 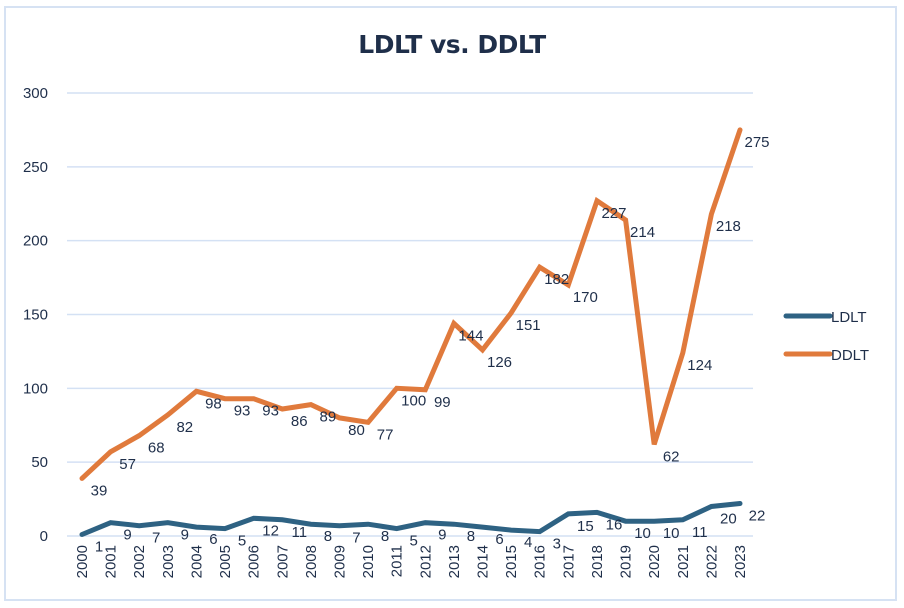 What do you see at coordinates (225, 561) in the screenshot?
I see `x-tick-label: 2005` at bounding box center [225, 561].